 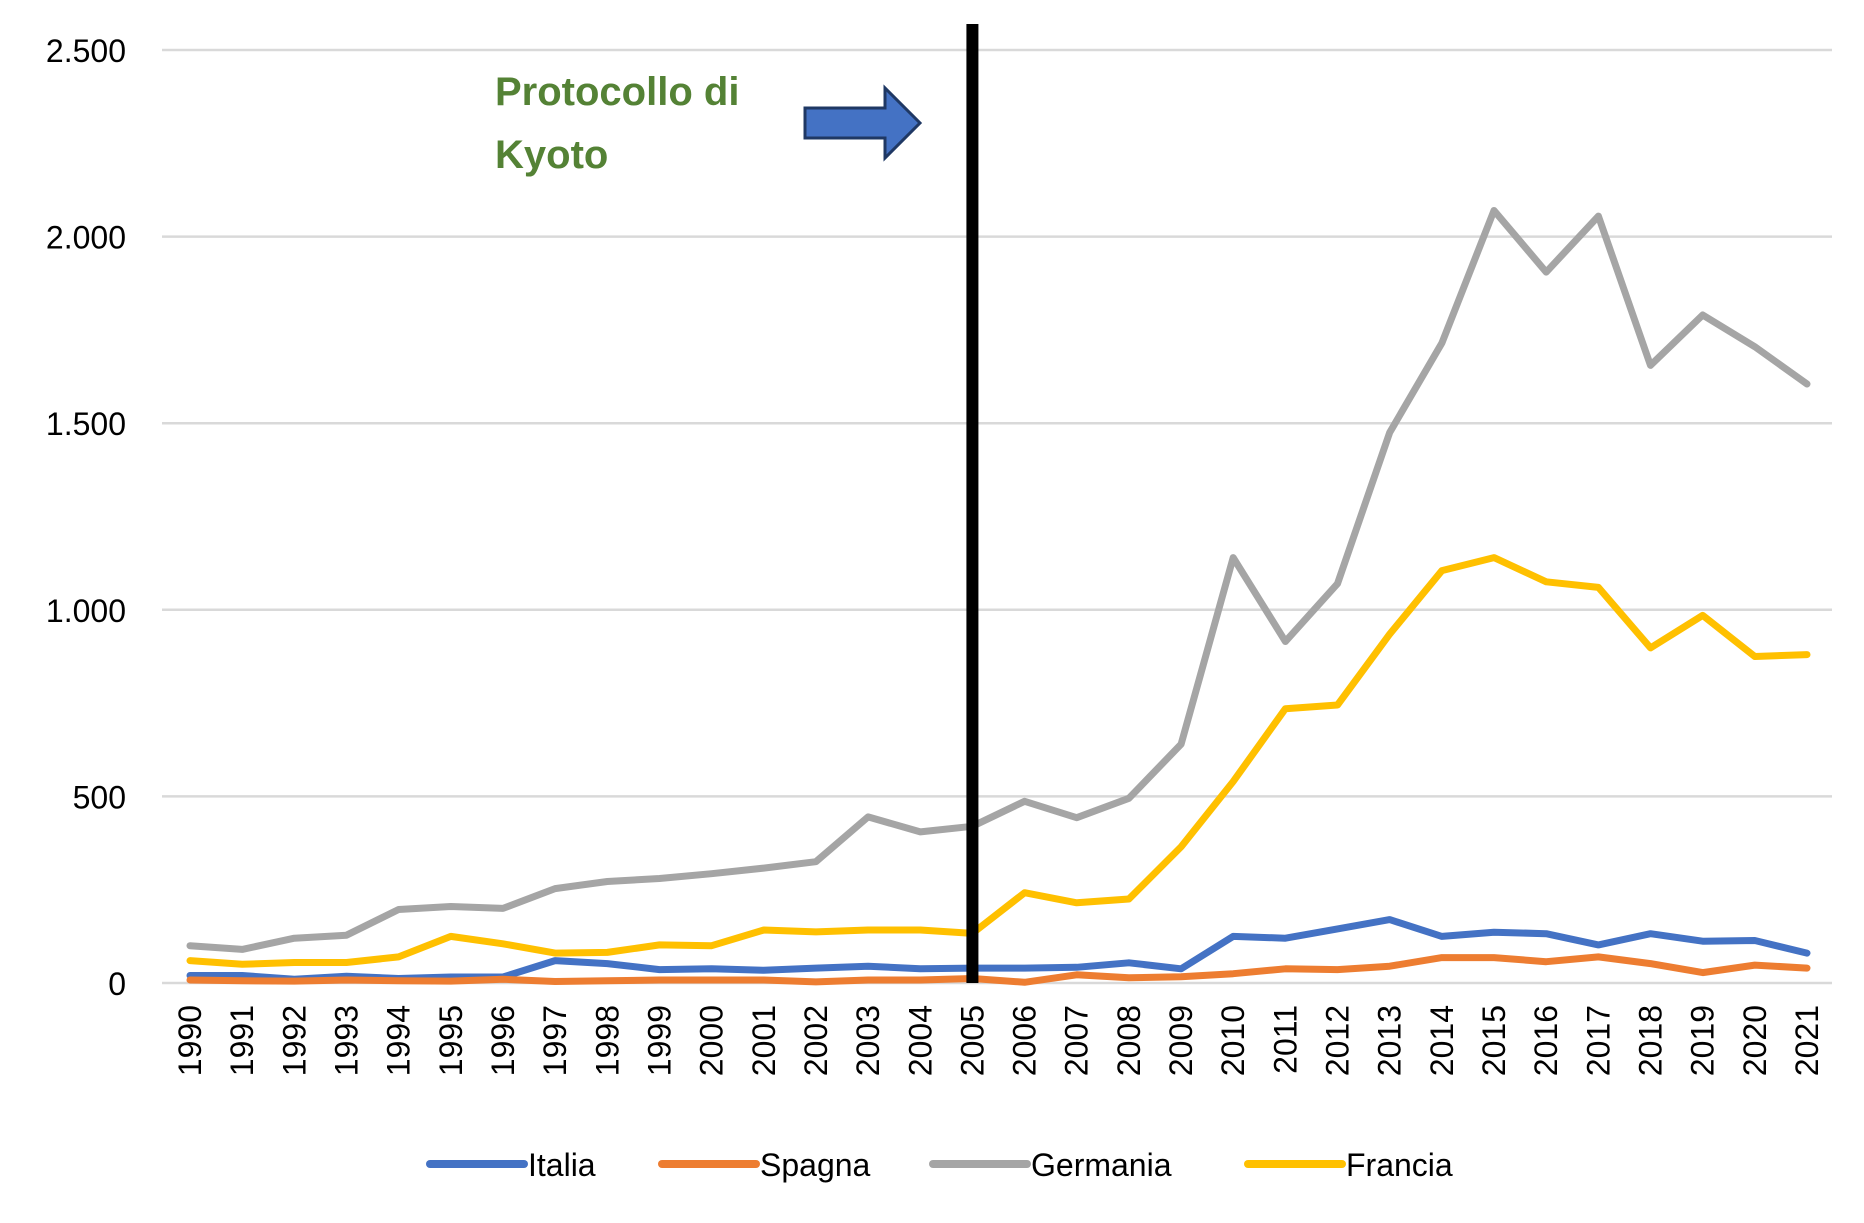 What do you see at coordinates (1755, 1040) in the screenshot?
I see `x-tick-label: 2020` at bounding box center [1755, 1040].